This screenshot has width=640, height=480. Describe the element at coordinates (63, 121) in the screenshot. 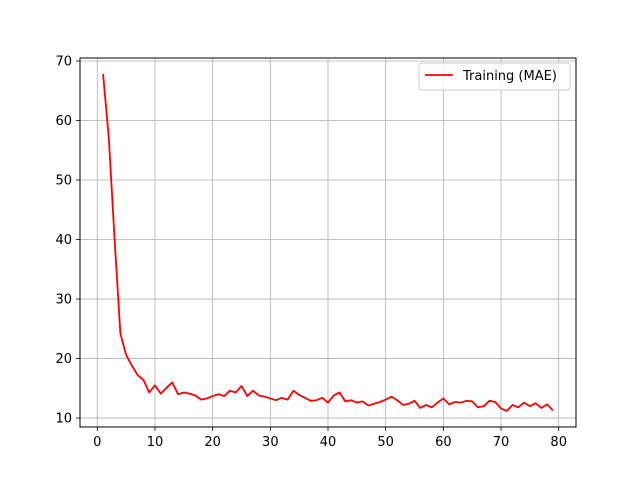

I see `y-tick-label: 60` at that location.